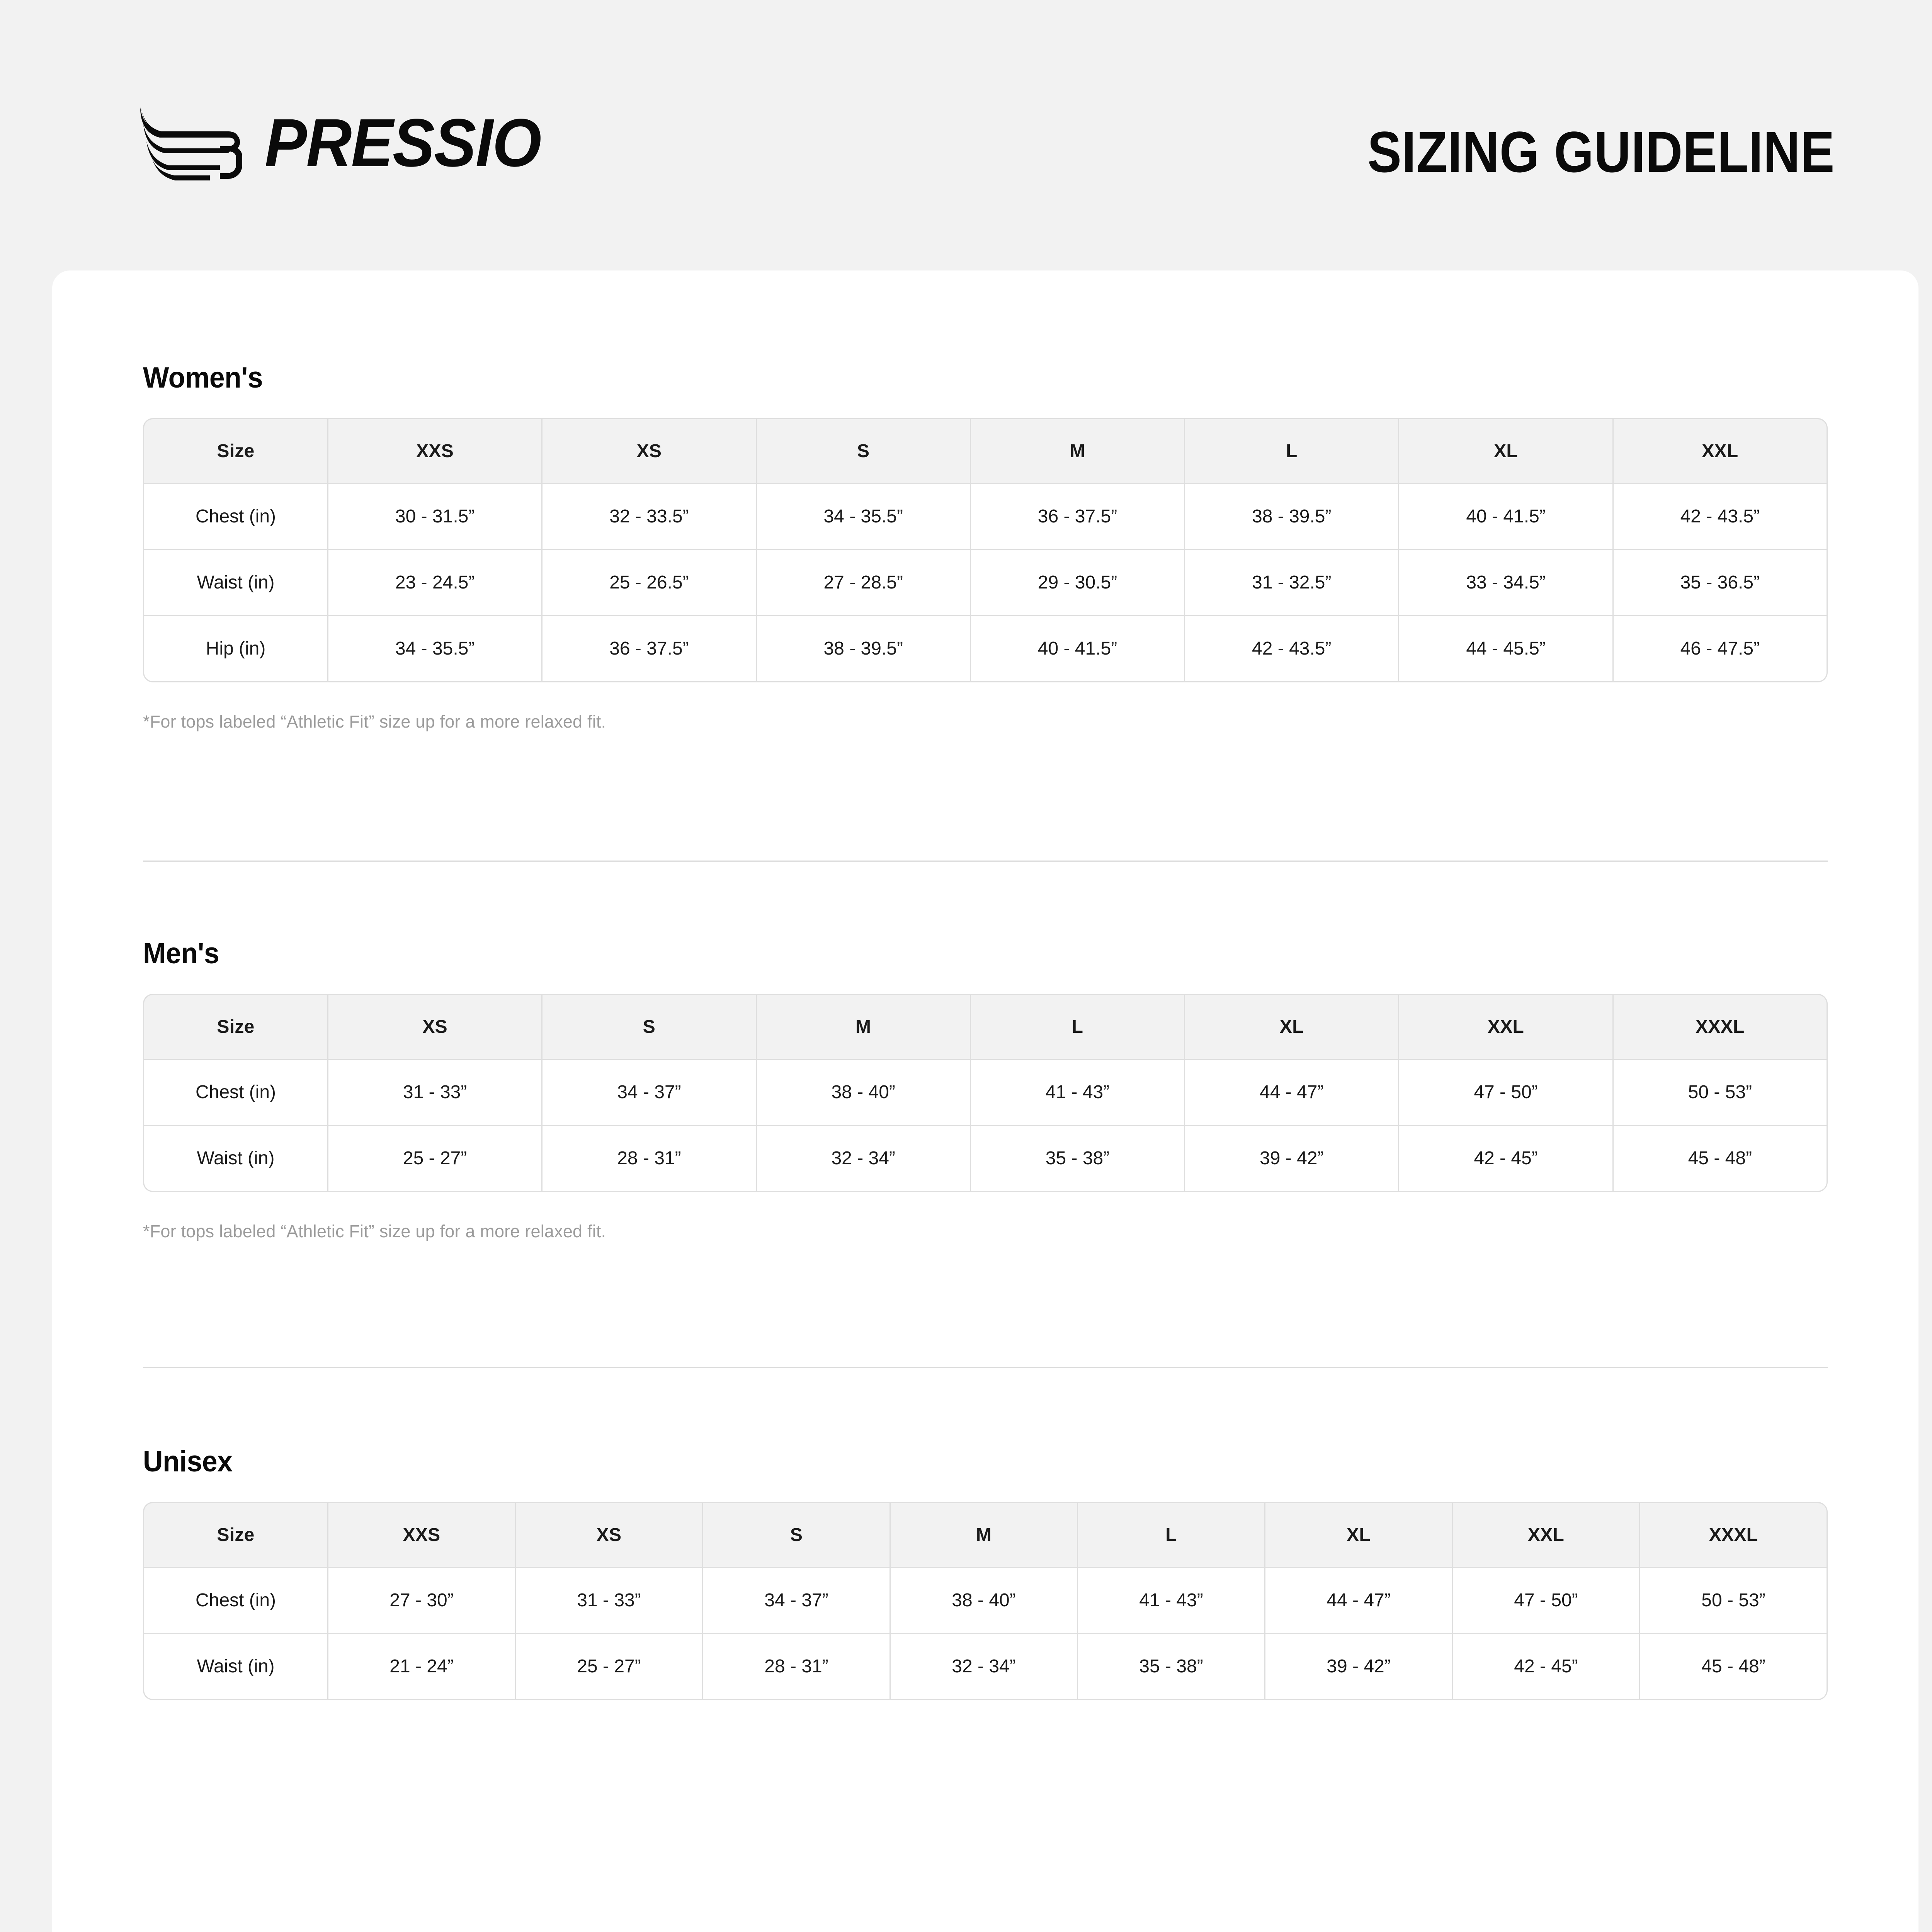 This screenshot has height=1932, width=1932. I want to click on row-label: Hip (in), so click(236, 649).